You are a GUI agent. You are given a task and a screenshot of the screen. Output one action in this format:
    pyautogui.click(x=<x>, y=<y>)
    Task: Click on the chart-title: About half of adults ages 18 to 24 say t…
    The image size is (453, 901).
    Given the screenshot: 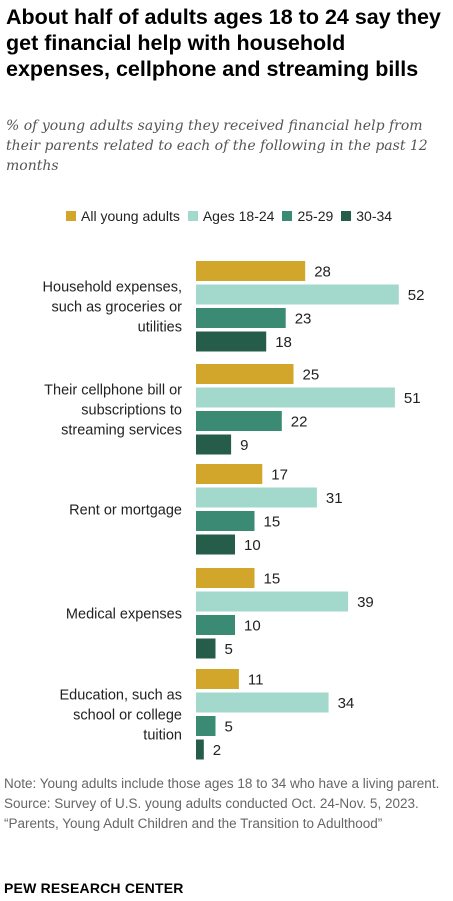 What is the action you would take?
    pyautogui.click(x=223, y=43)
    